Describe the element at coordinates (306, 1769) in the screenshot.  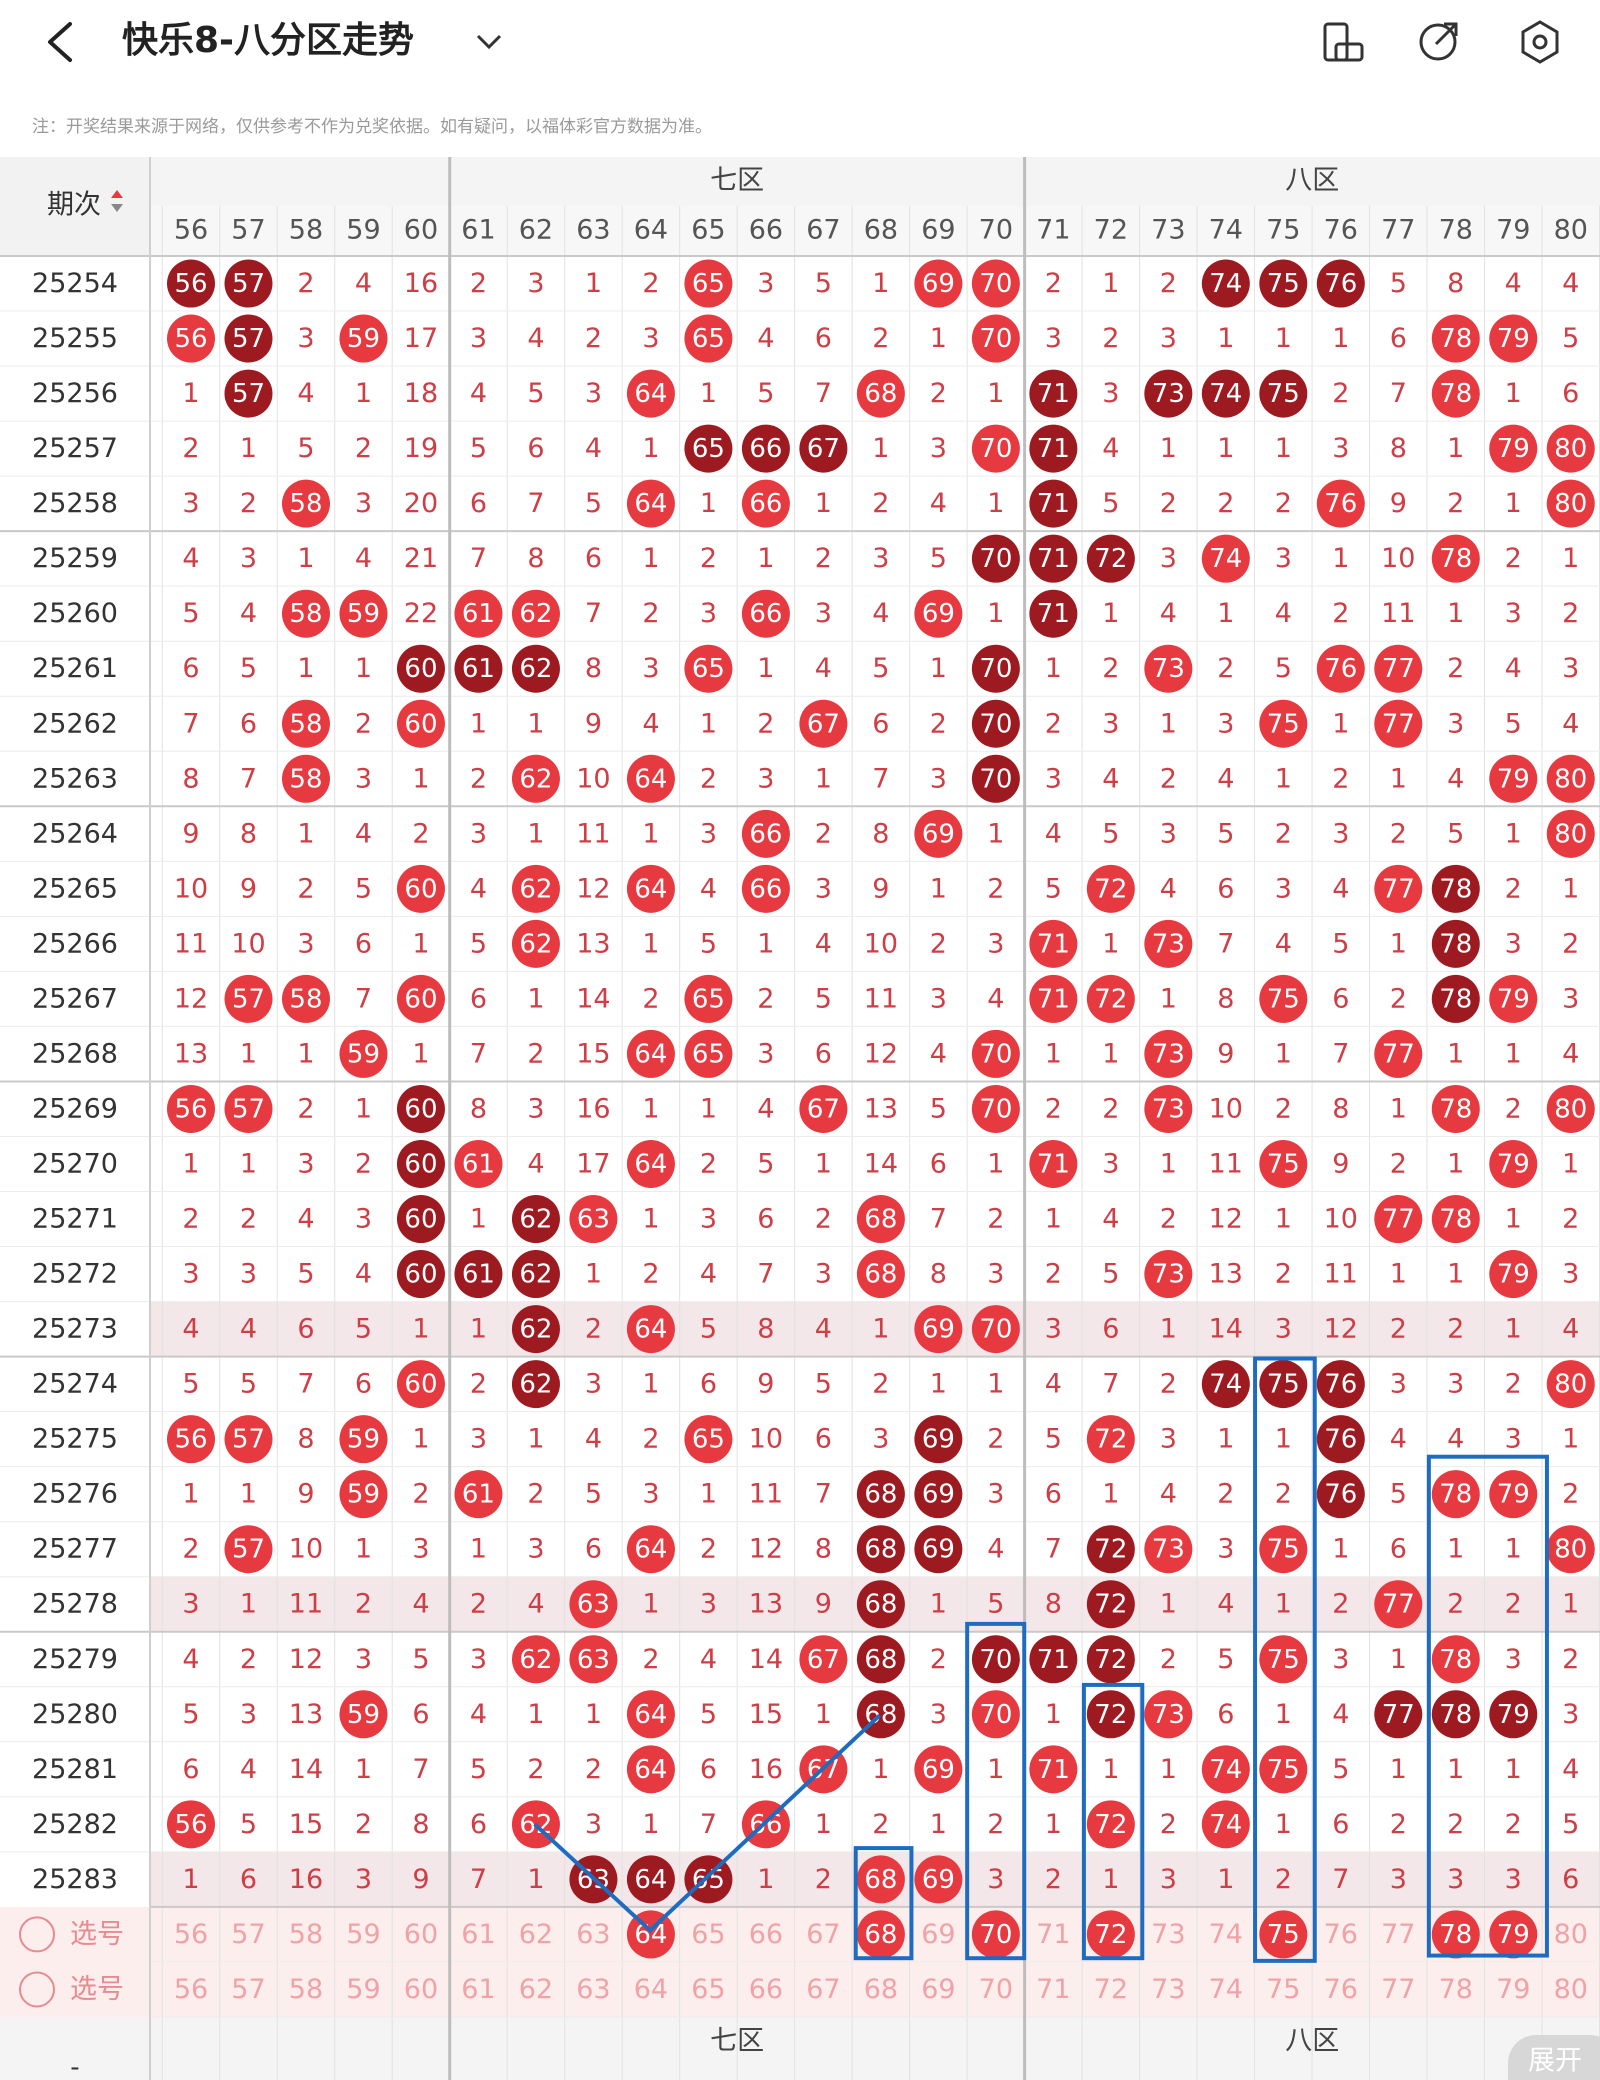
I see `miss-count: 14` at that location.